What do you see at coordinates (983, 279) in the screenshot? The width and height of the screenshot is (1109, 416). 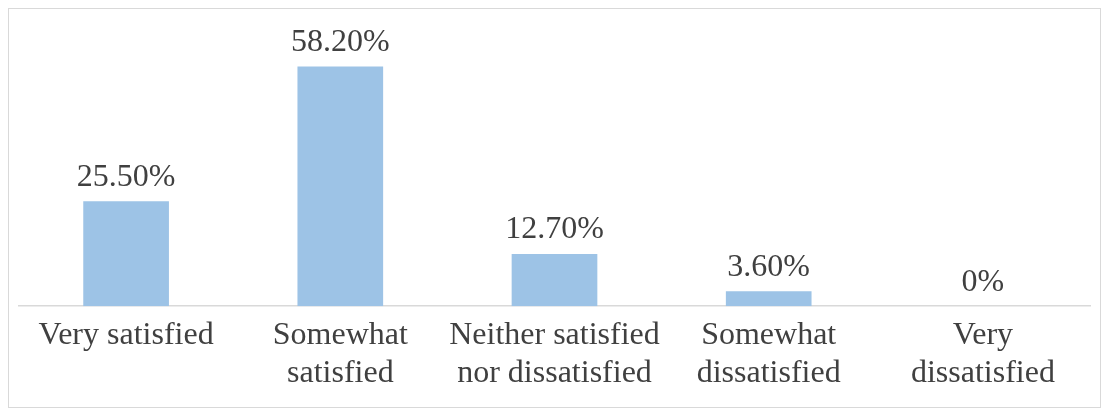 I see `data-label: 0%` at bounding box center [983, 279].